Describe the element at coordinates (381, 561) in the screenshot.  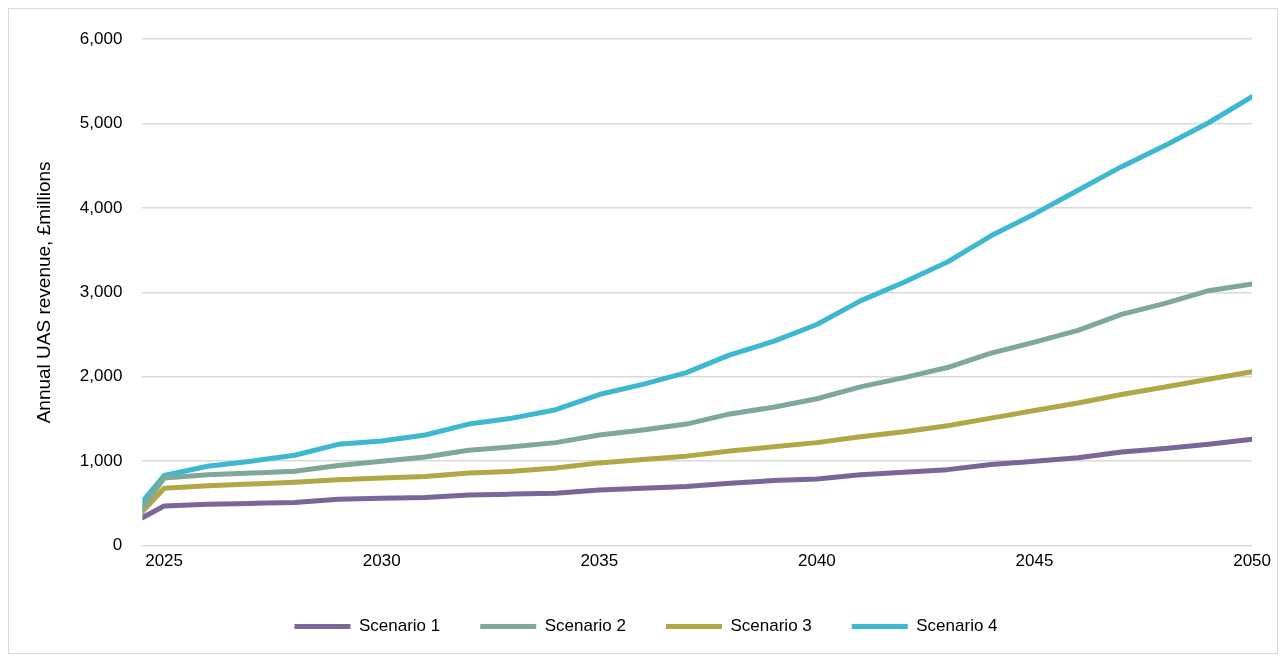
I see `x-tick-label: 2030` at that location.